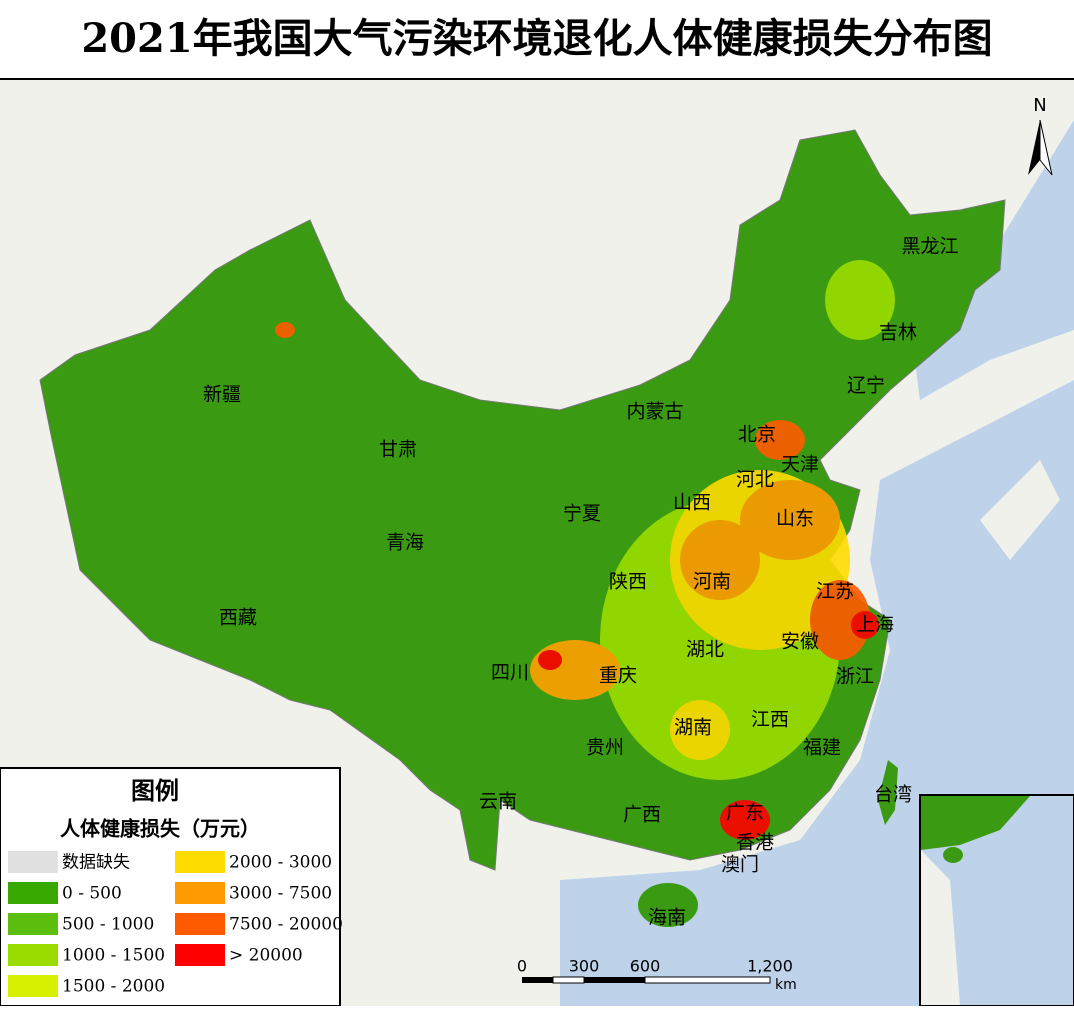 Image resolution: width=1074 pixels, height=1010 pixels. I want to click on region-label: 北京, so click(757, 435).